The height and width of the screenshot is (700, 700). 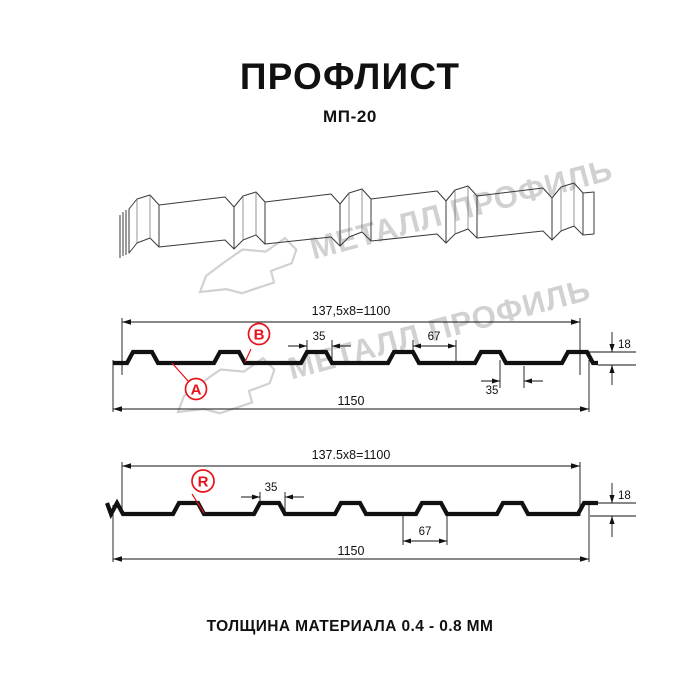 What do you see at coordinates (351, 455) in the screenshot?
I see `section-r-overall-cover-dim: 137.5x8=1100` at bounding box center [351, 455].